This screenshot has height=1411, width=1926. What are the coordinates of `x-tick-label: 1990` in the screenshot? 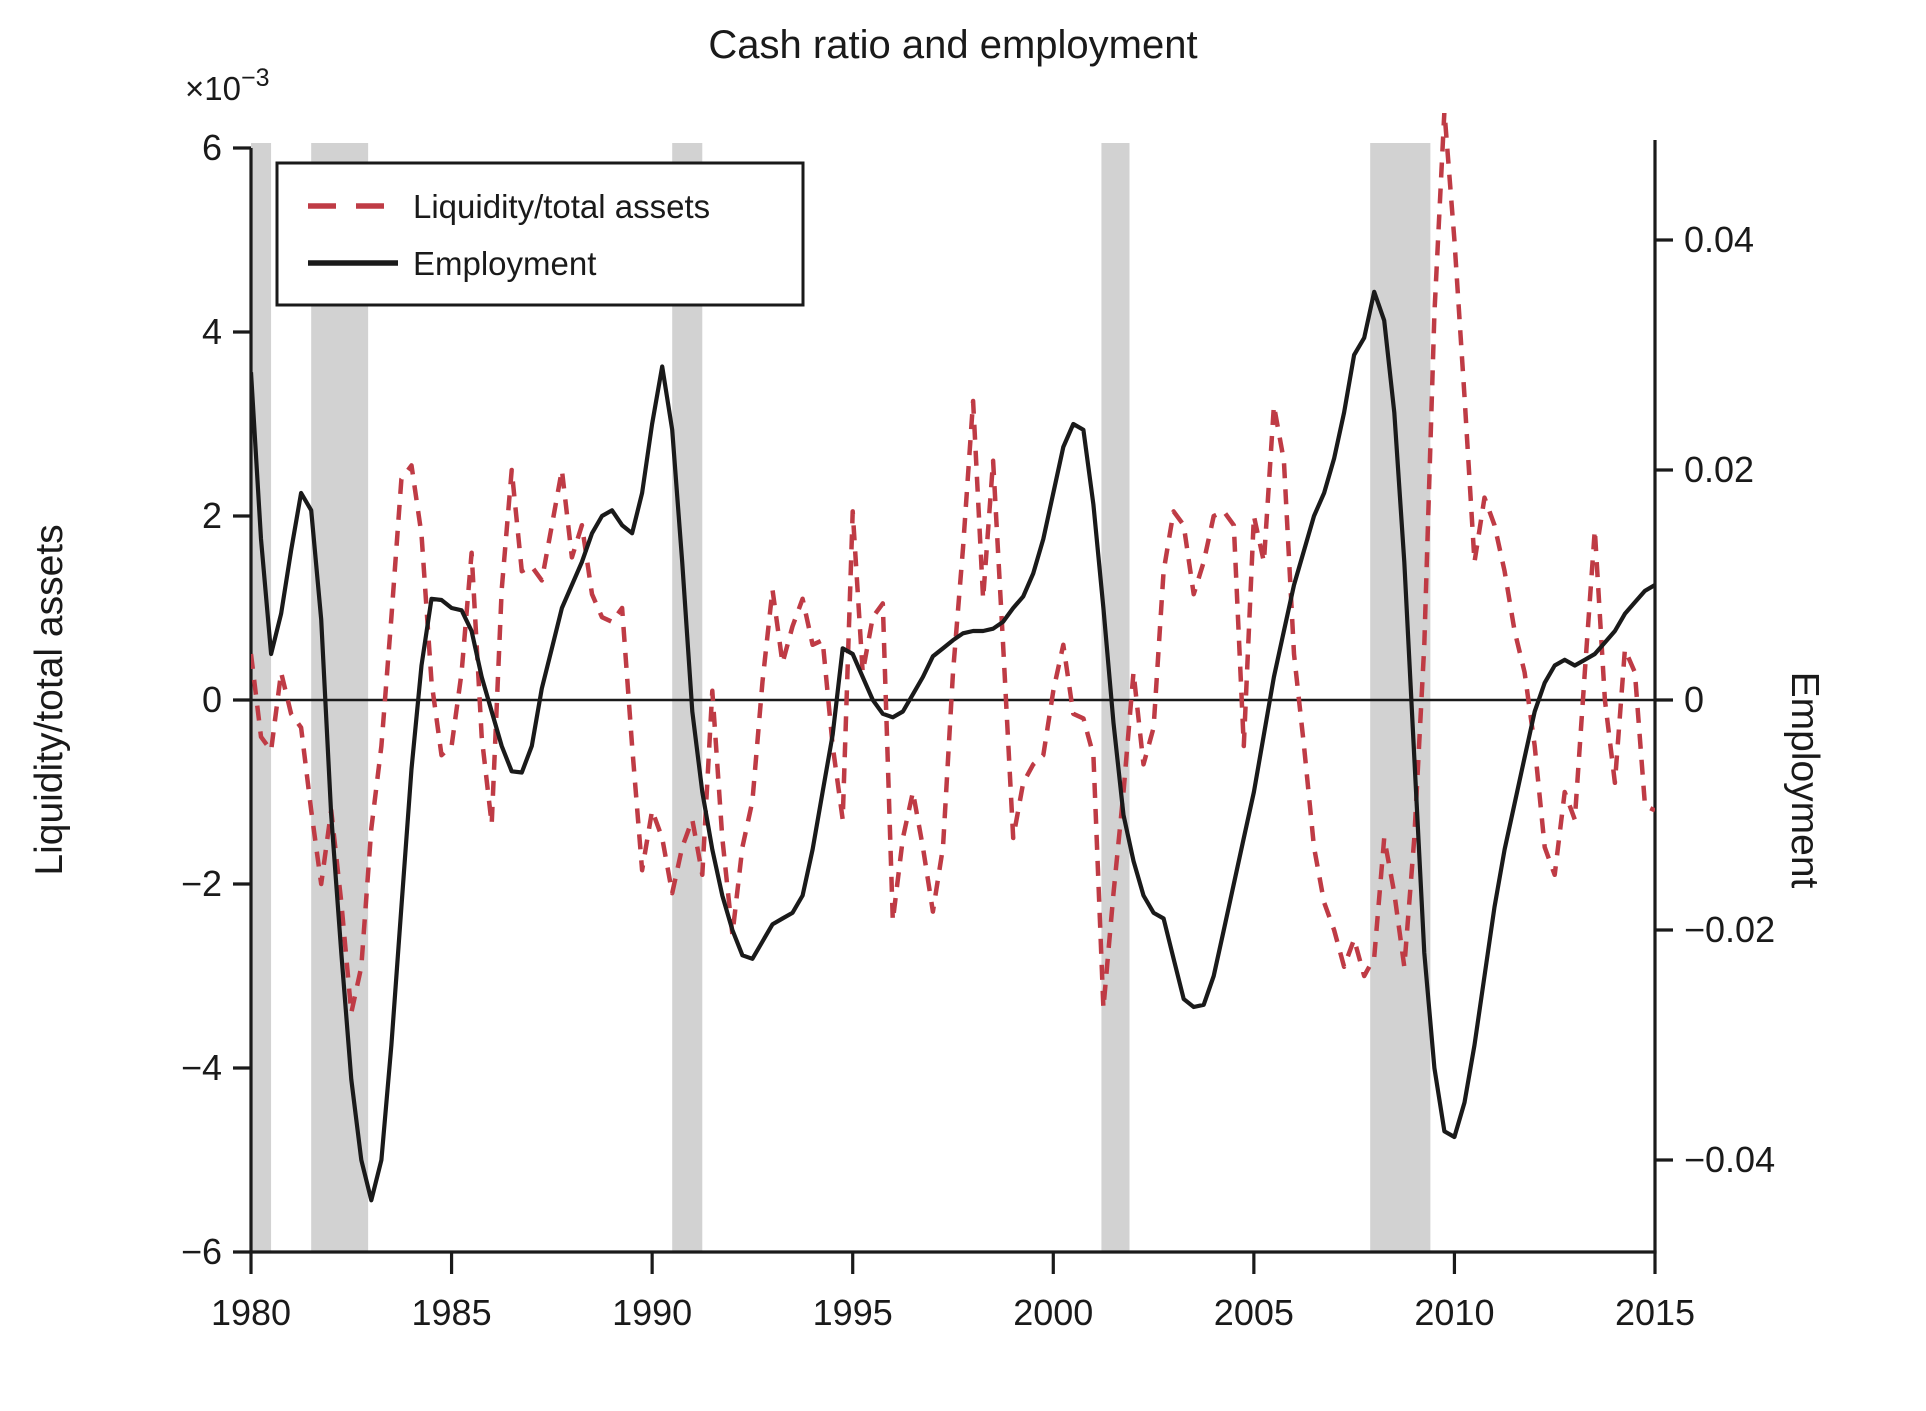 It's located at (652, 1312).